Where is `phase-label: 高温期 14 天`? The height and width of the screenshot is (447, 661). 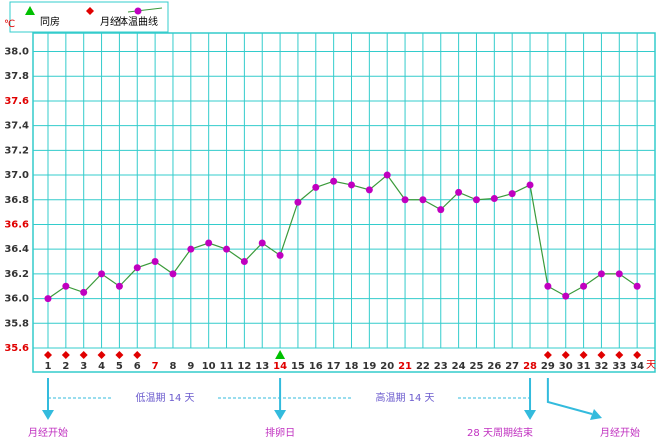
phase-label: 高温期 14 天 is located at coordinates (404, 397).